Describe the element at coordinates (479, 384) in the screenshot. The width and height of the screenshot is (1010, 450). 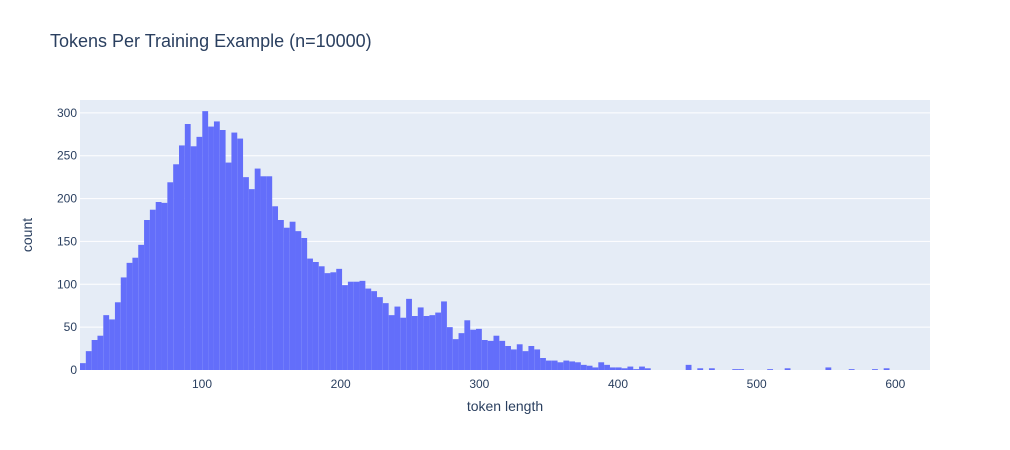
I see `x-tick-label: 300` at that location.